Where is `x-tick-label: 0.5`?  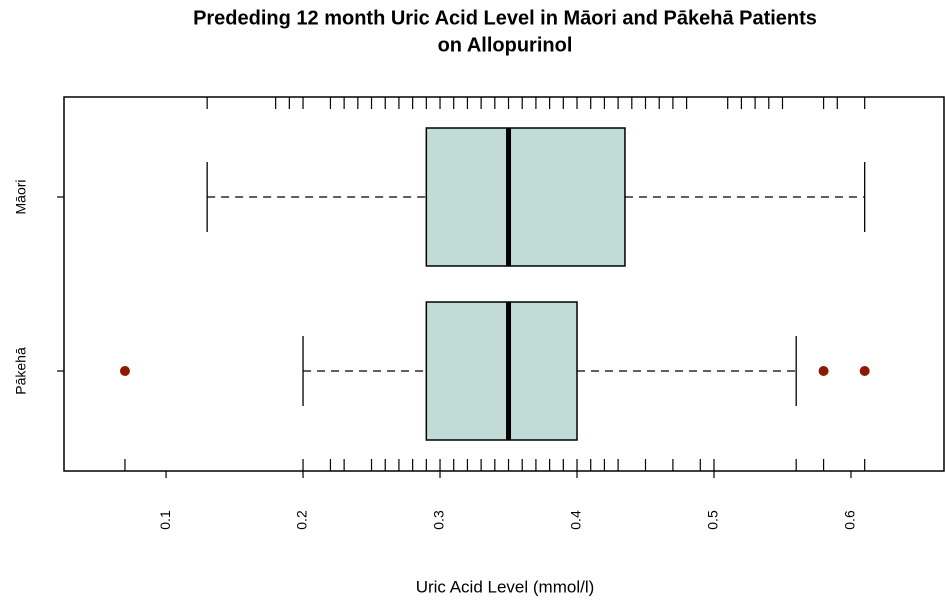 x-tick-label: 0.5 is located at coordinates (713, 520).